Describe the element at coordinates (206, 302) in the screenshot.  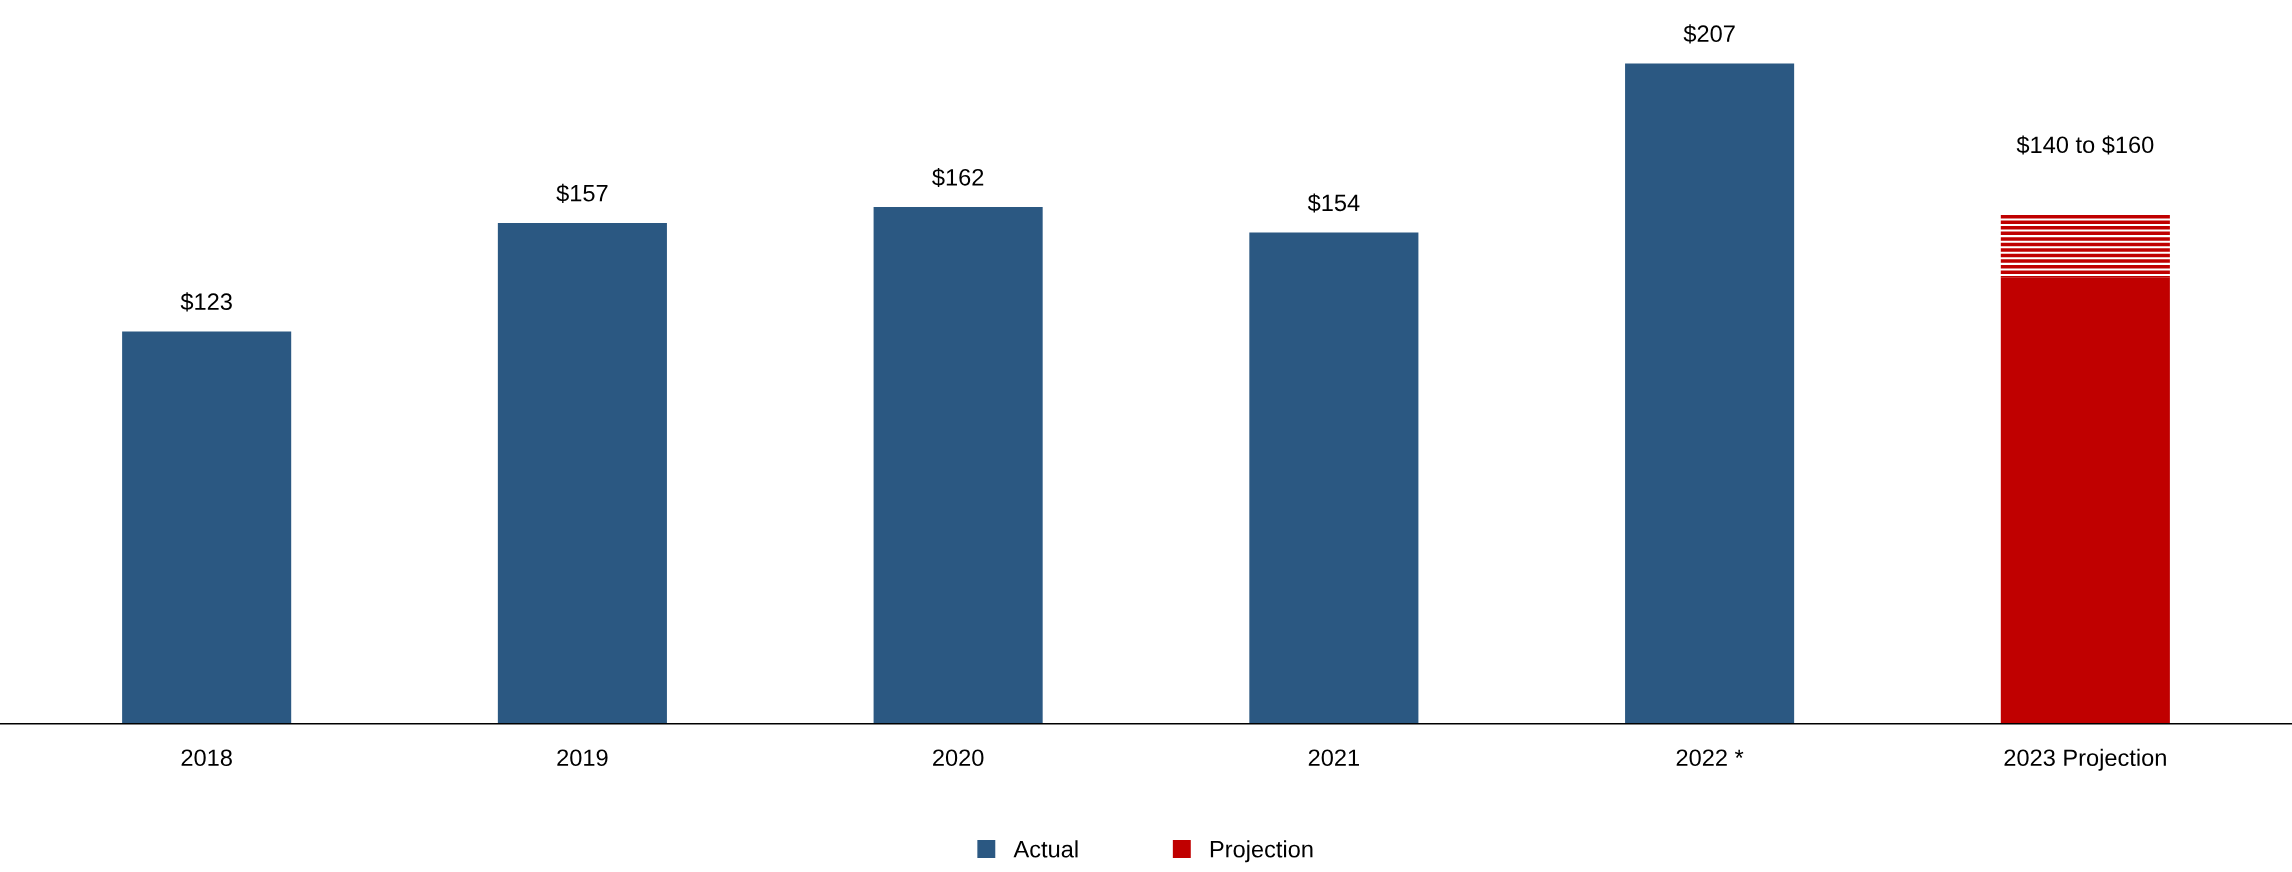
I see `data-label: $123` at that location.